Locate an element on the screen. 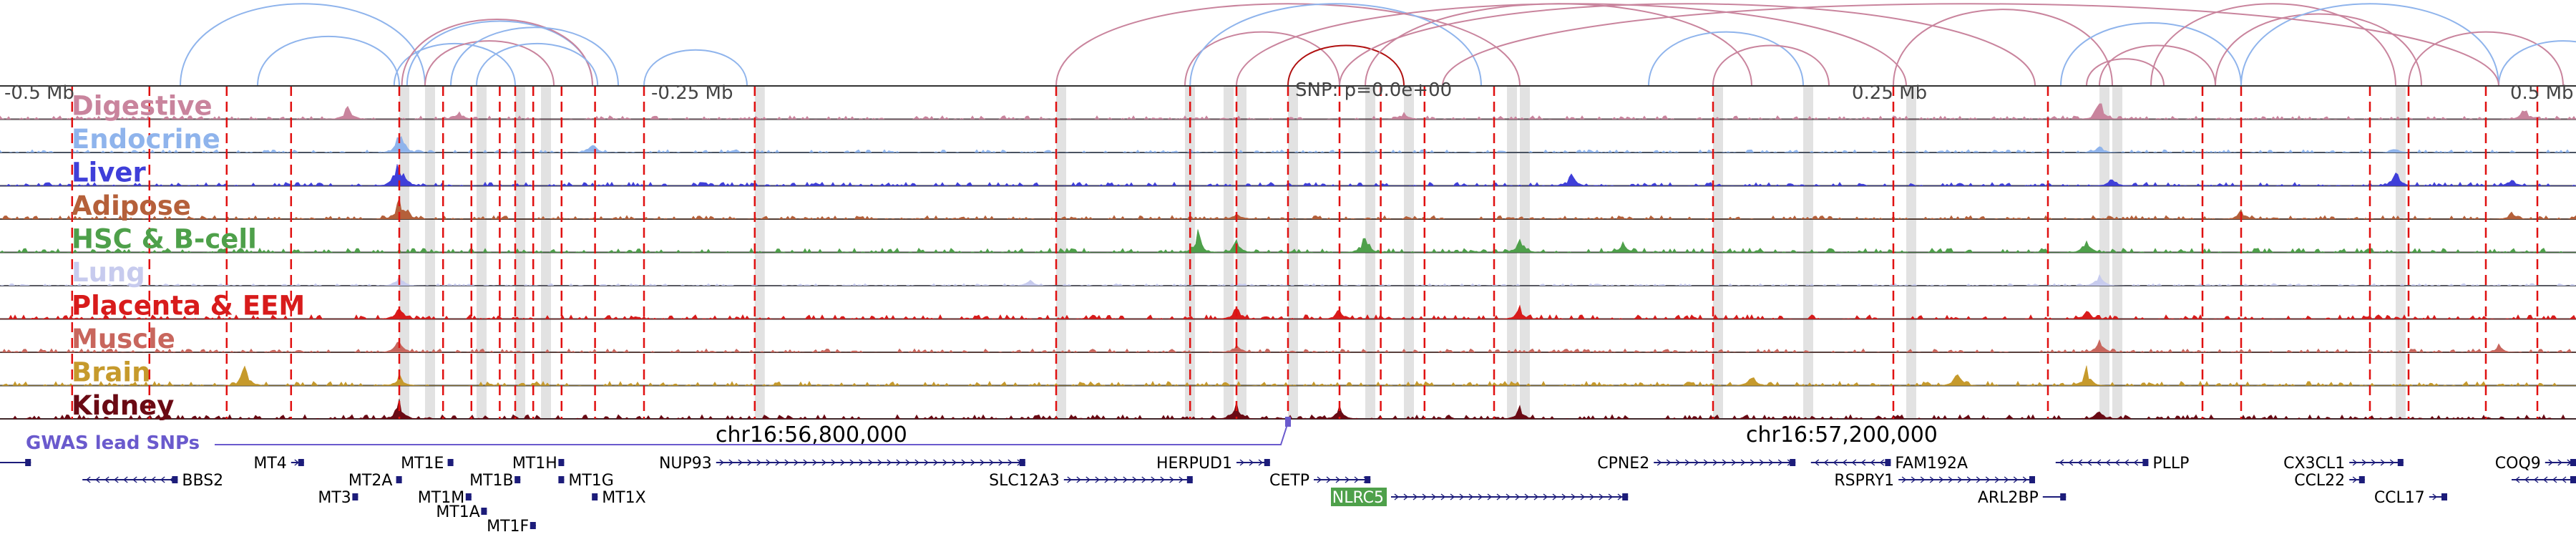 The image size is (2576, 537). gene-cpne2: CPNE2 is located at coordinates (1696, 464).